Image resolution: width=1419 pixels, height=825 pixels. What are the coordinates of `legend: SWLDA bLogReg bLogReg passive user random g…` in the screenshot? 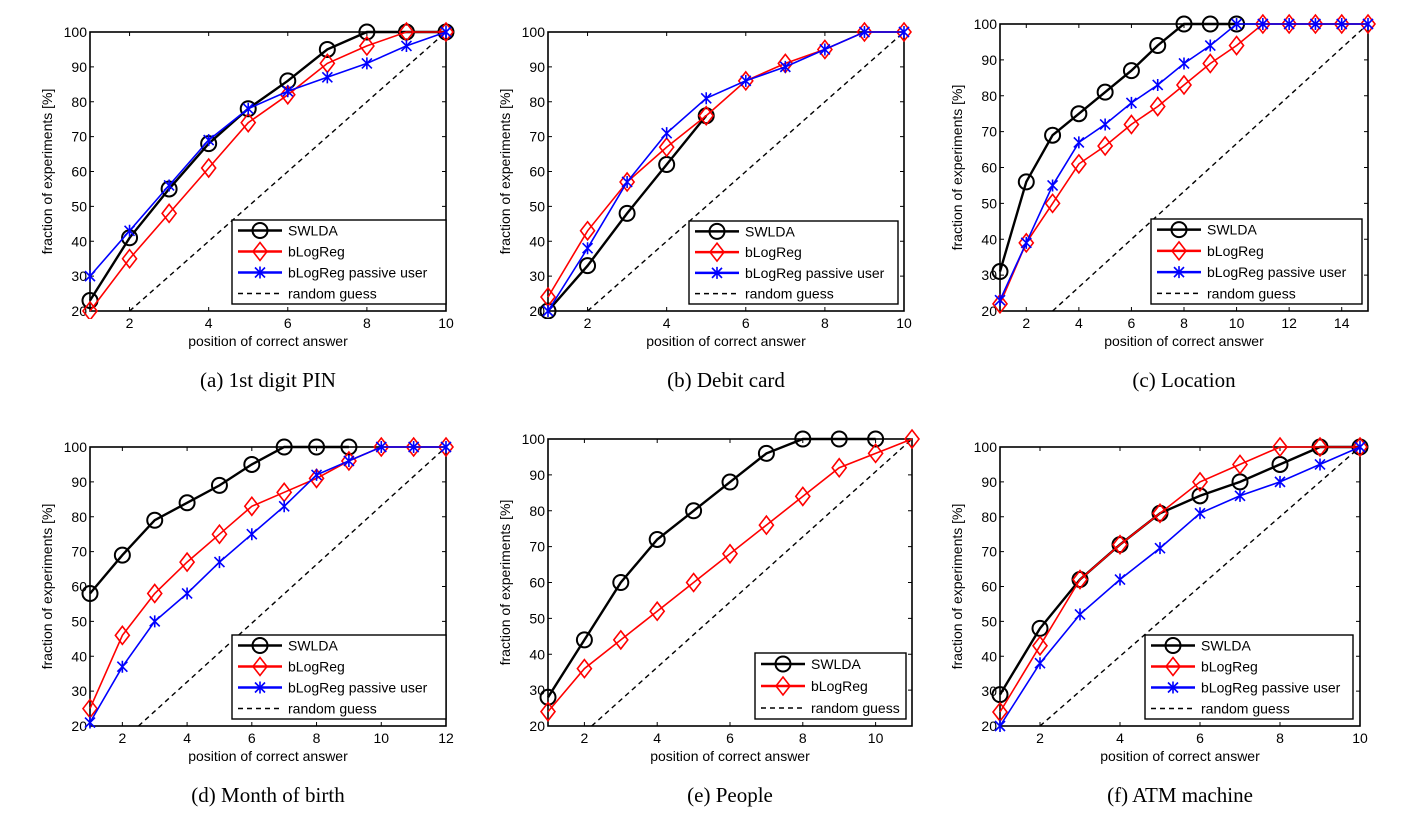 It's located at (1256, 261).